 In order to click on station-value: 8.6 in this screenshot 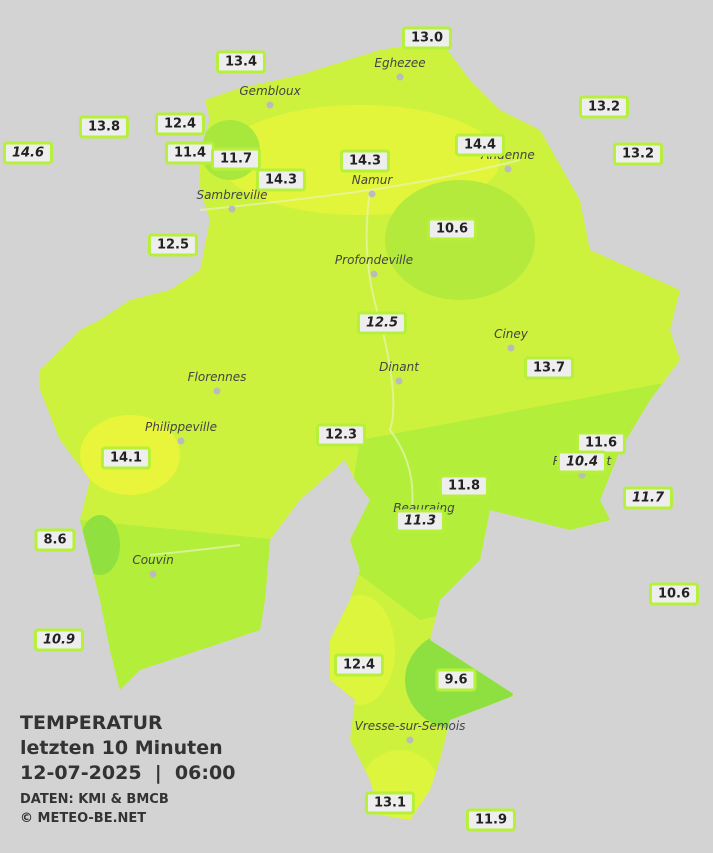, I will do `click(55, 540)`.